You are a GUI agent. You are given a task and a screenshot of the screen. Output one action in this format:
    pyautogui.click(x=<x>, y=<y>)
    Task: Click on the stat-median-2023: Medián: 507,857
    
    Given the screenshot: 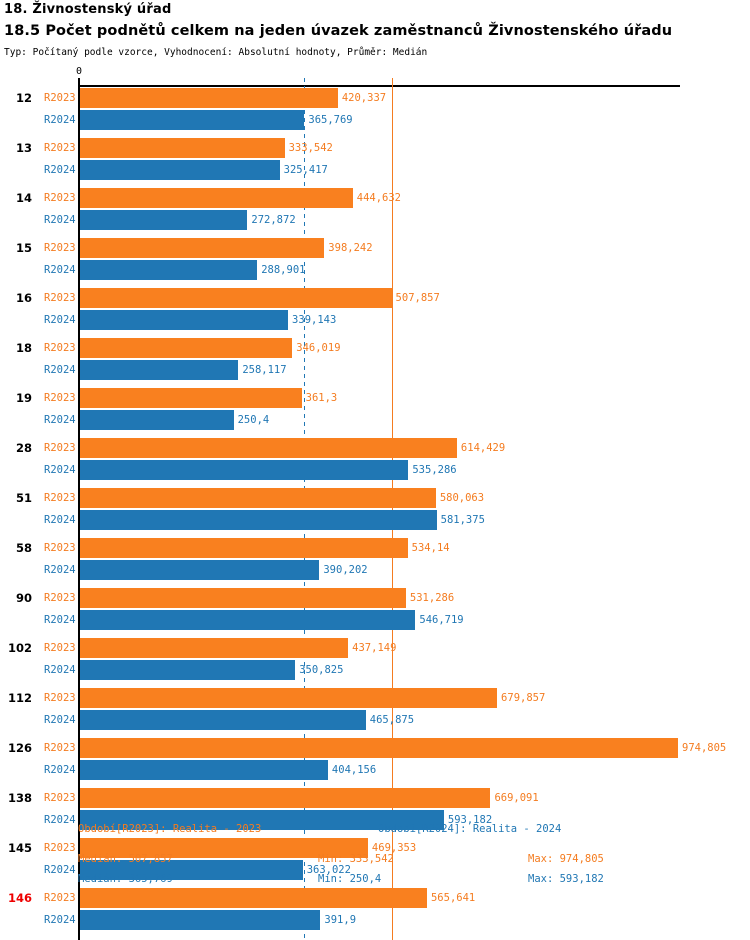 What is the action you would take?
    pyautogui.click(x=125, y=859)
    